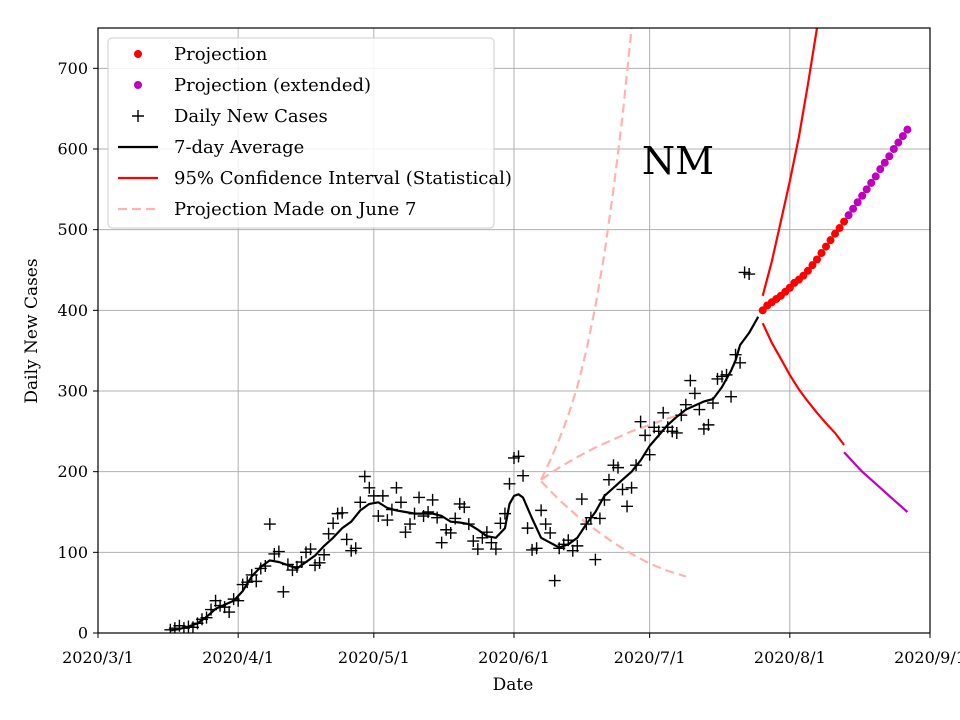  Describe the element at coordinates (72, 391) in the screenshot. I see `y-tick-label: 300` at that location.